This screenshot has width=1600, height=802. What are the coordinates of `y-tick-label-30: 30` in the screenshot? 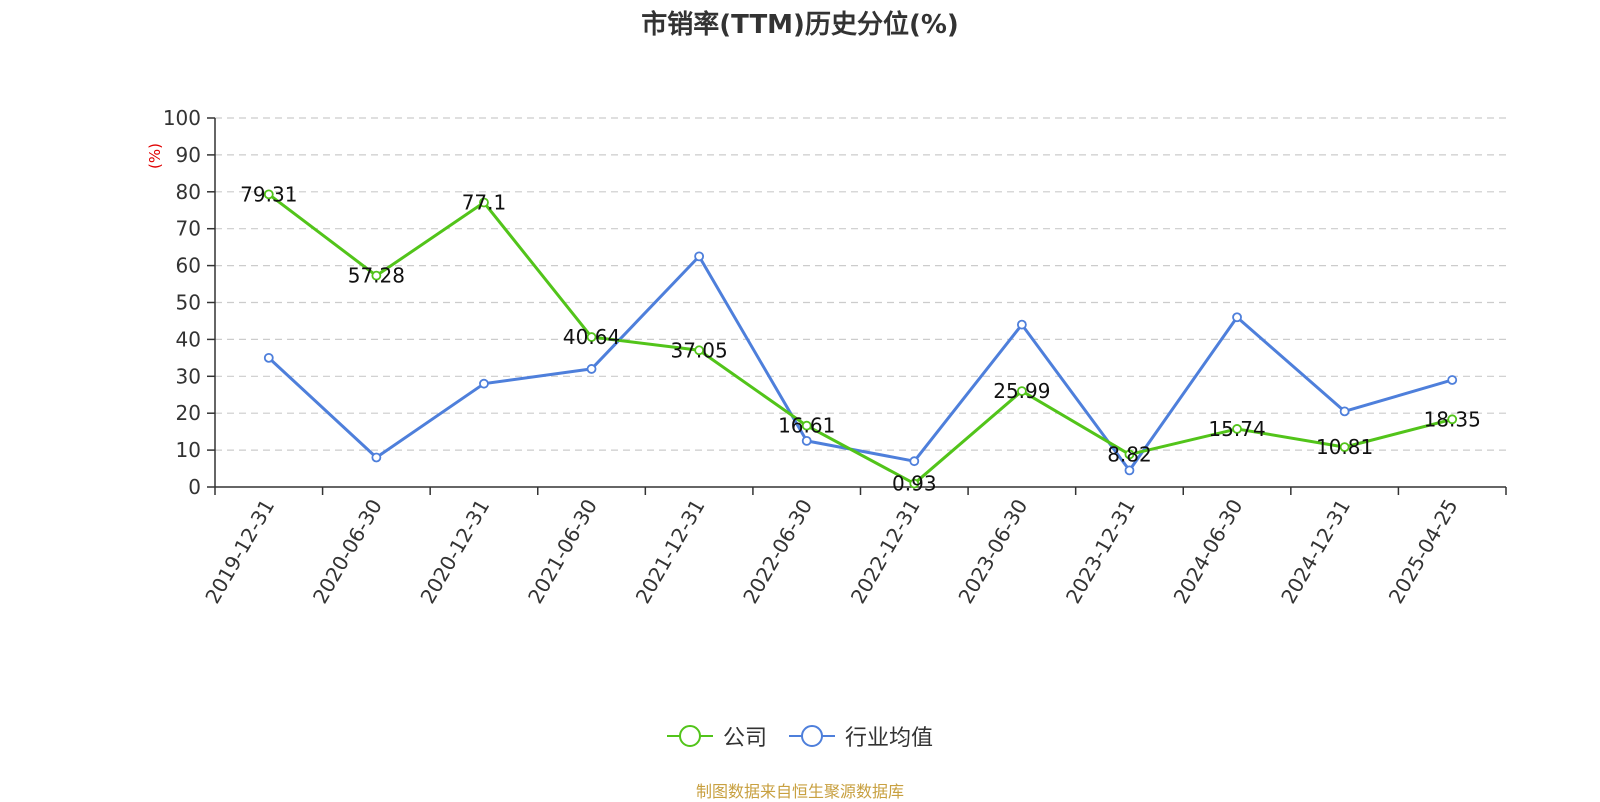 It's located at (188, 376).